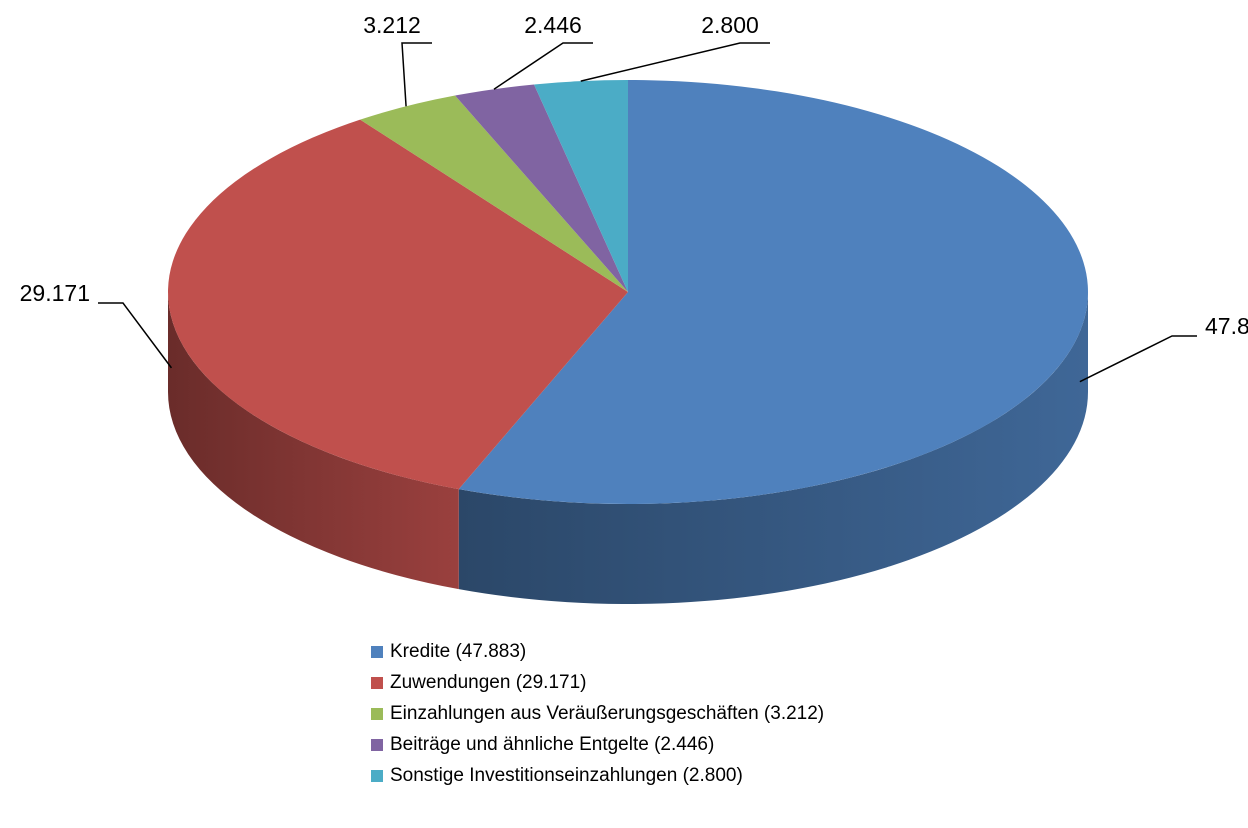 Image resolution: width=1248 pixels, height=828 pixels. I want to click on value-label: 47.883, so click(1226, 326).